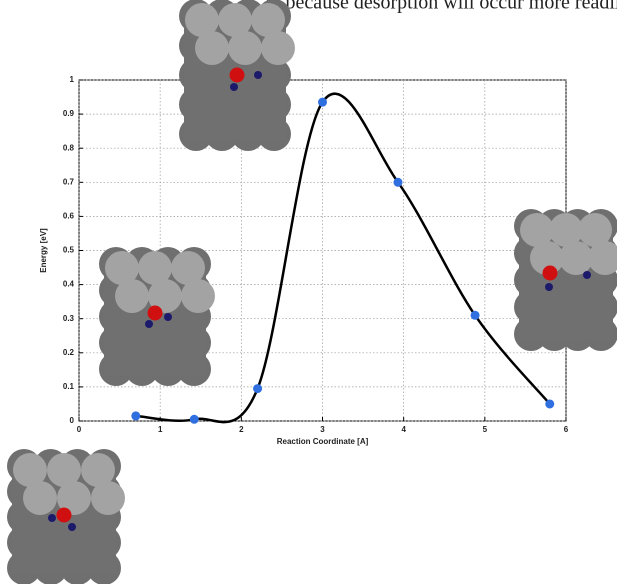 The width and height of the screenshot is (617, 584). I want to click on y-tick-label: 0.3, so click(69, 318).